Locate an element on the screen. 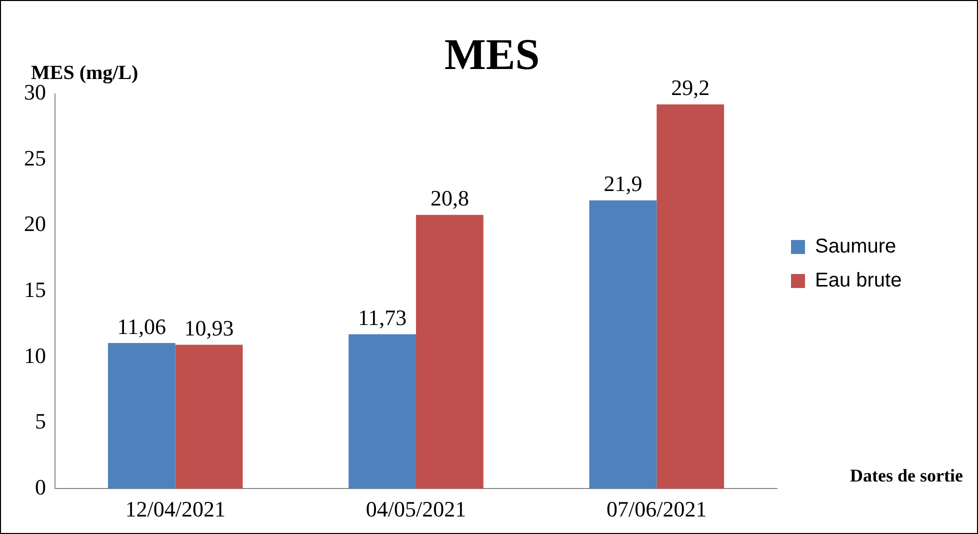  data-label: 11,06 is located at coordinates (141, 326).